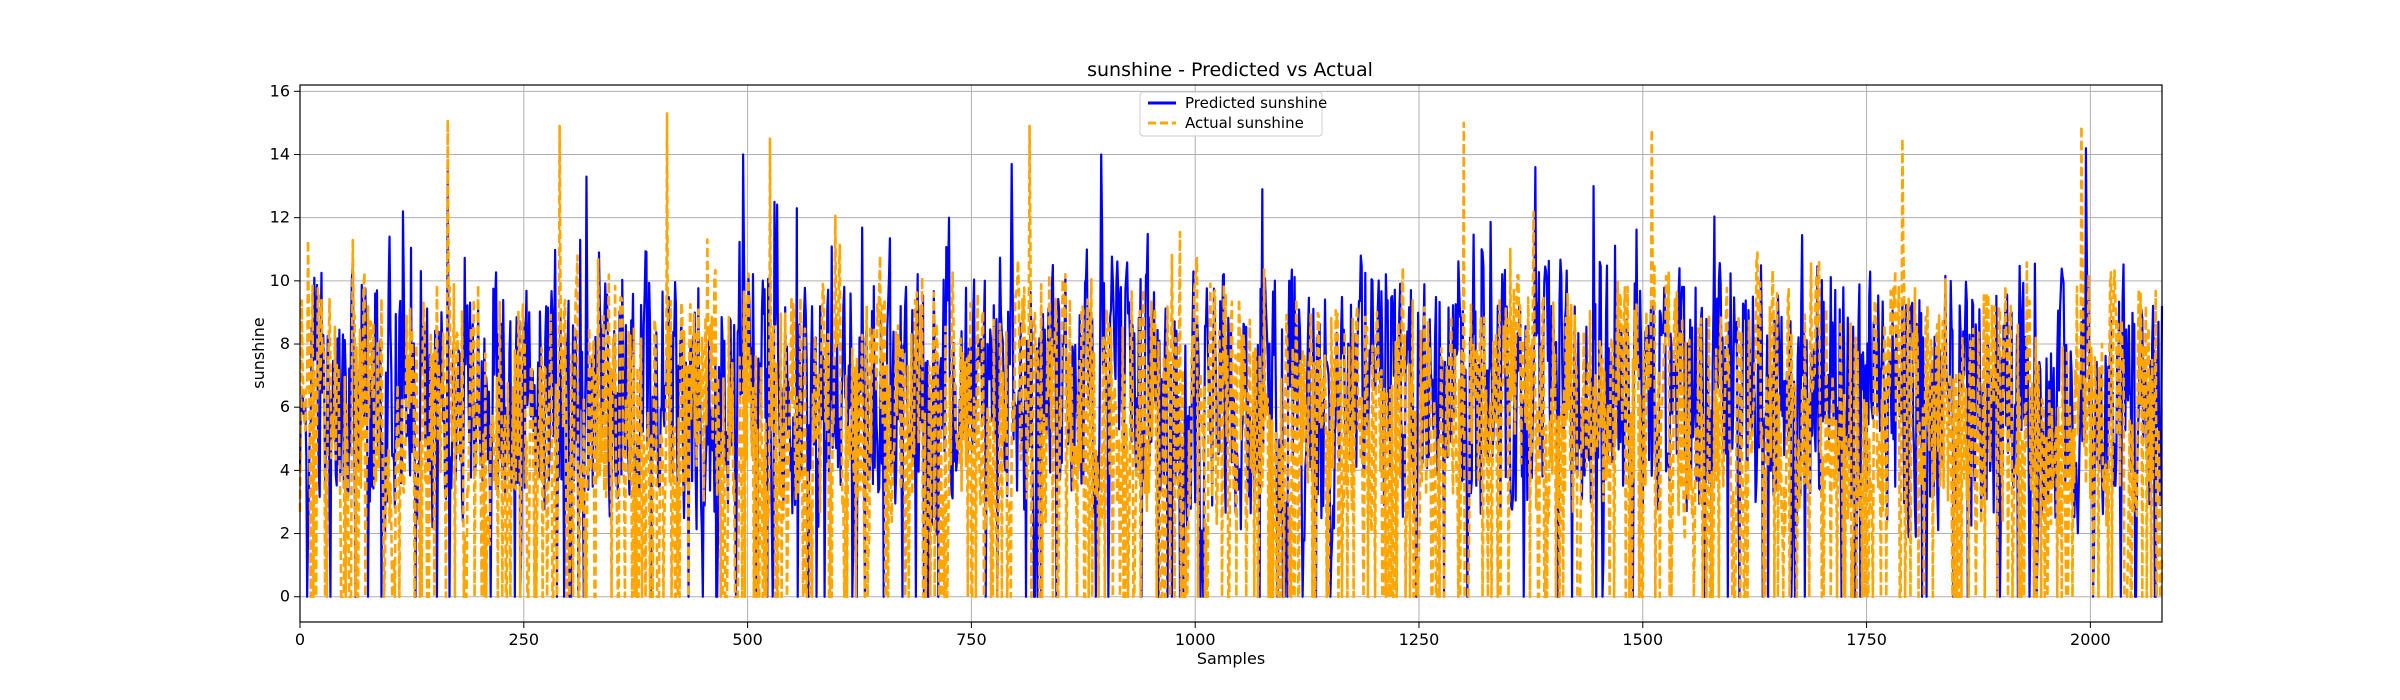  What do you see at coordinates (285, 343) in the screenshot?
I see `y-tick-label: 8` at bounding box center [285, 343].